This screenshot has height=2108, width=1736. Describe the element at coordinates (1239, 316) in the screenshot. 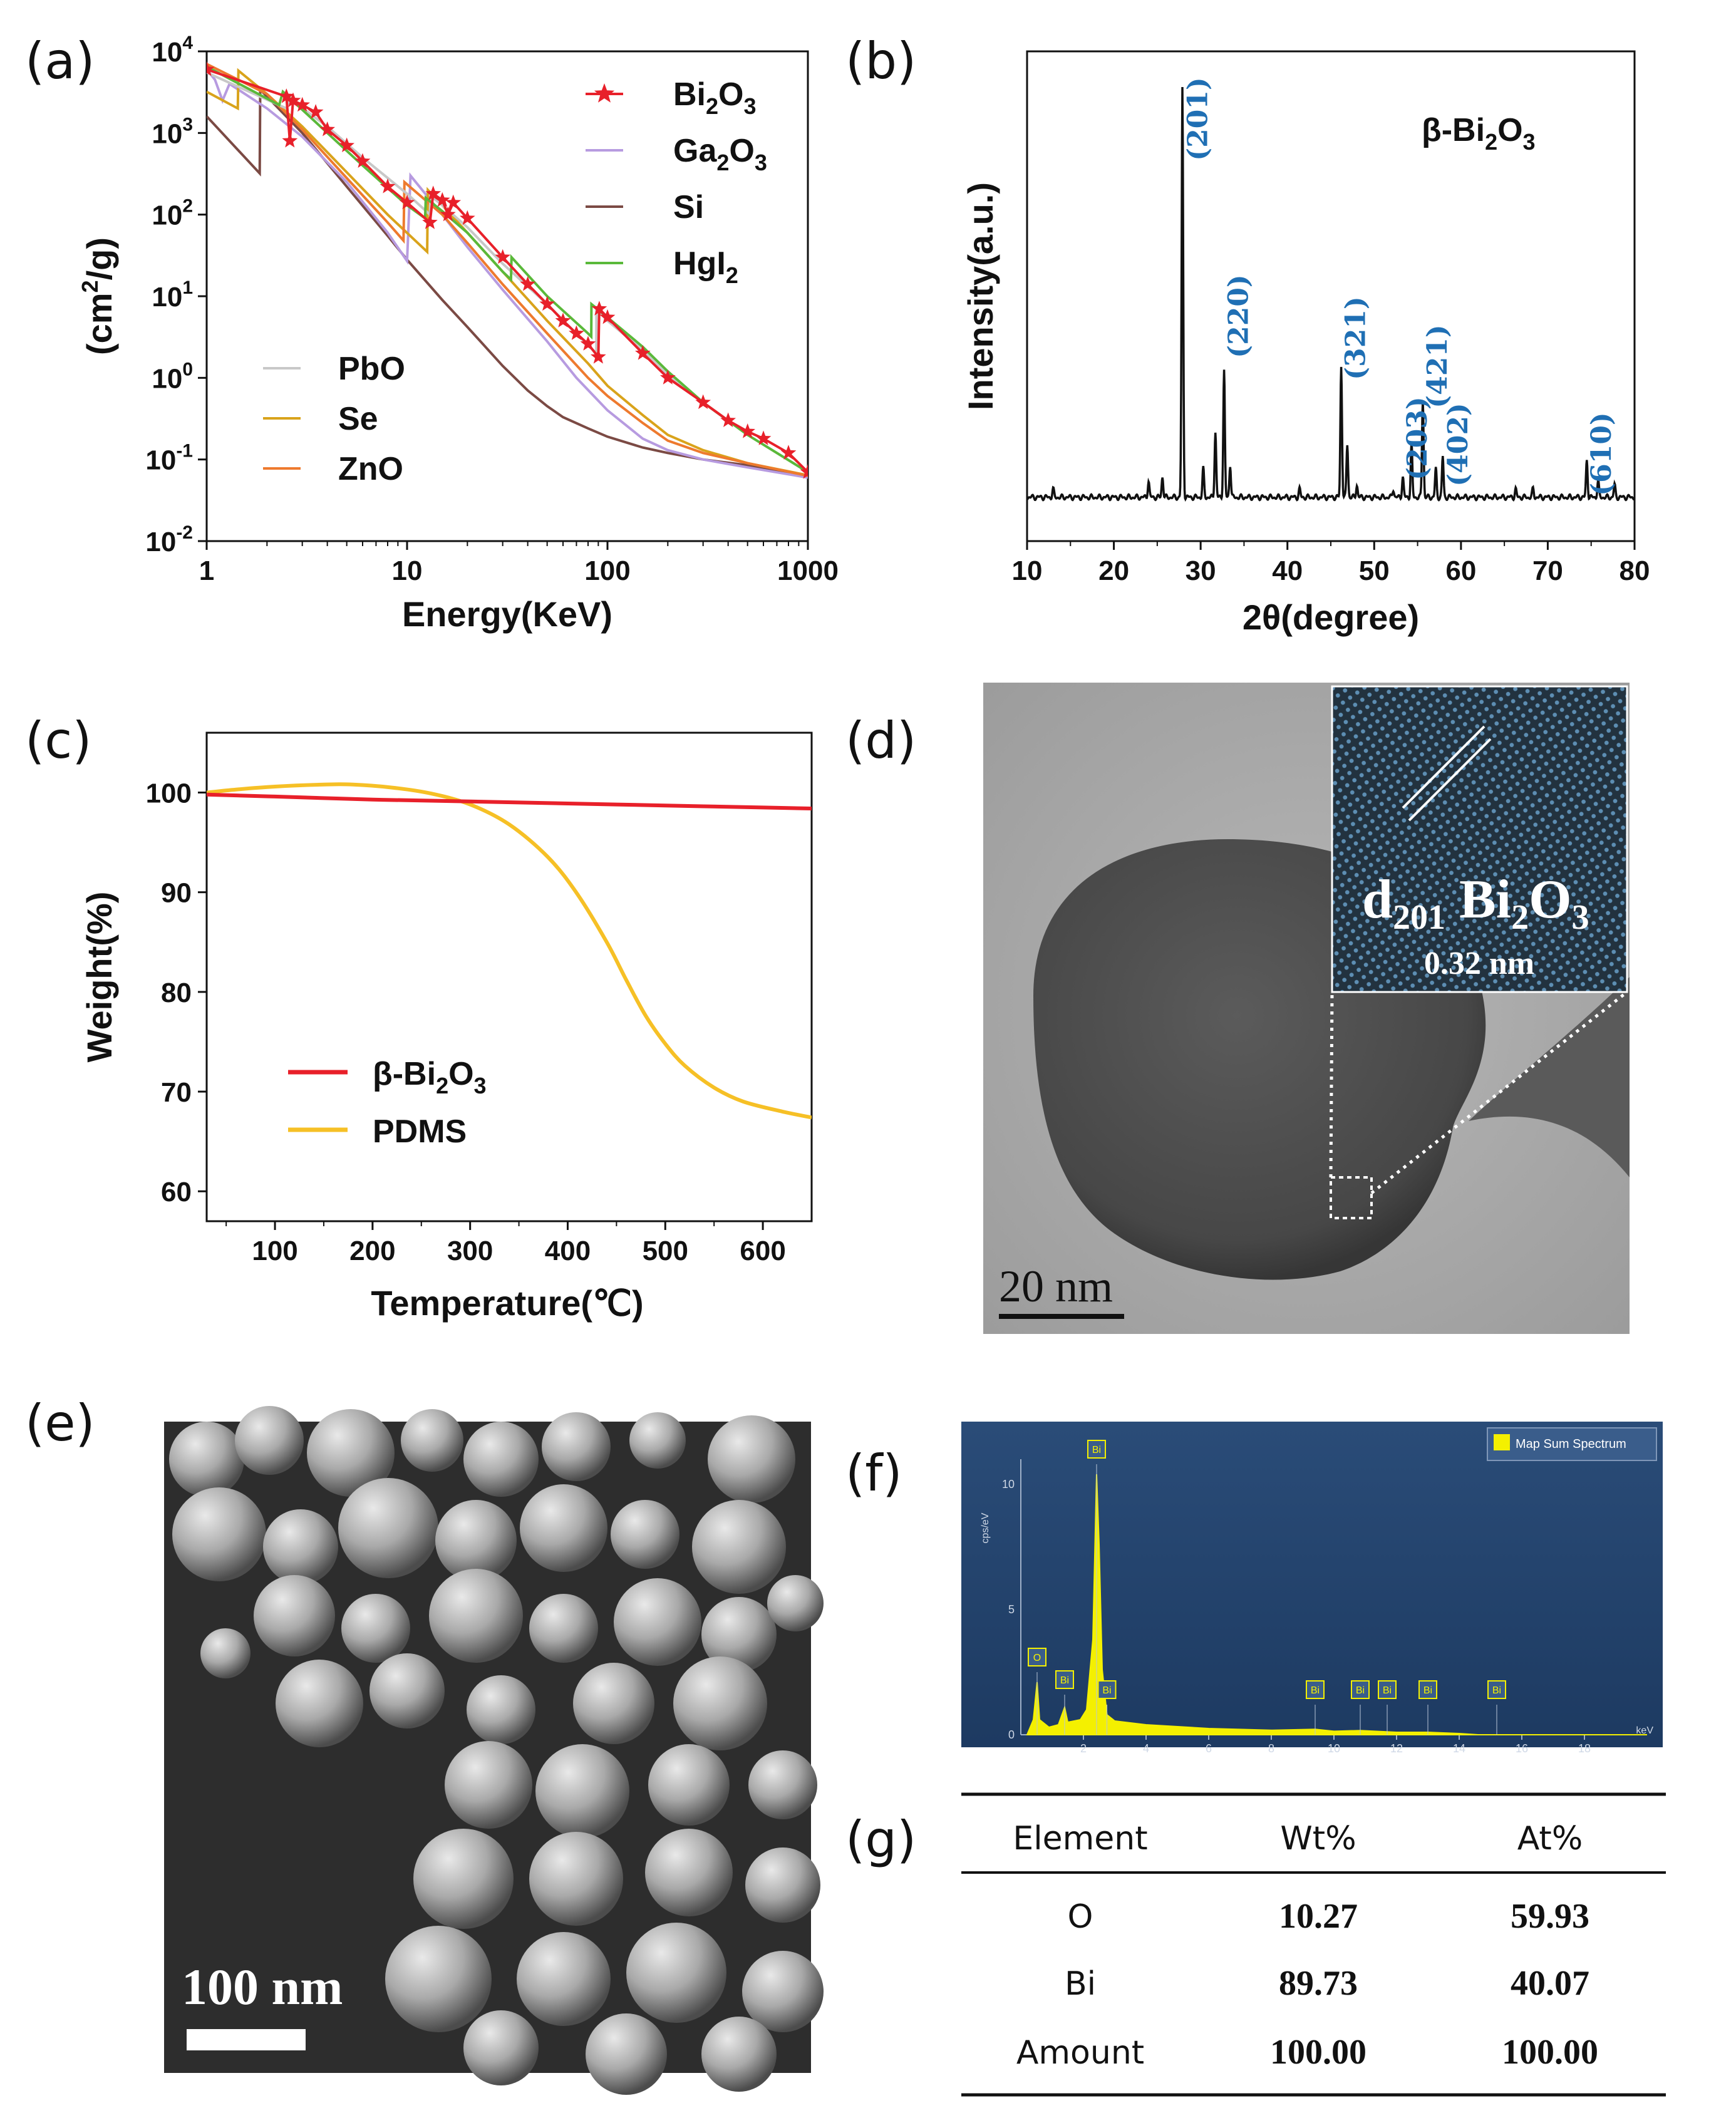

I see `chart-b-peak-label: (220)` at that location.